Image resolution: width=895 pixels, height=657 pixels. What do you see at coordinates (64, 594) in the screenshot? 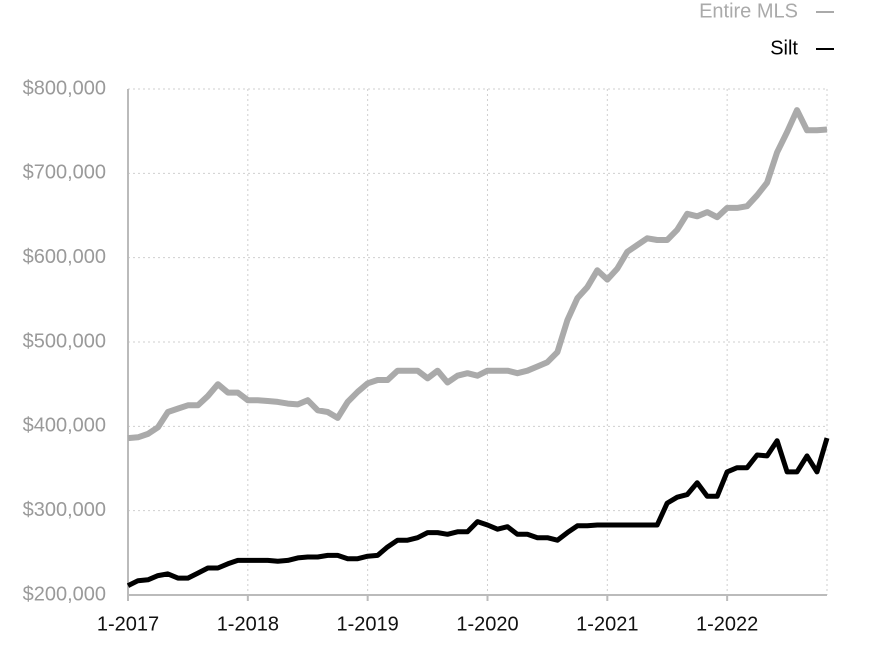
I see `y-tick-label: $200,000` at bounding box center [64, 594].